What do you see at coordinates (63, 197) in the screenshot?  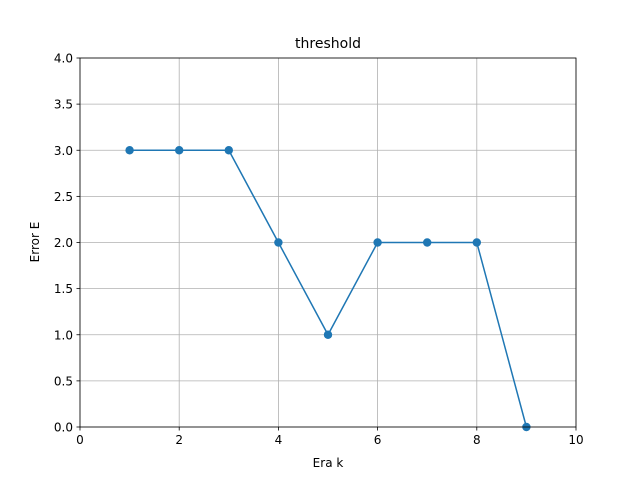 I see `y-tick-label: 2.5` at bounding box center [63, 197].